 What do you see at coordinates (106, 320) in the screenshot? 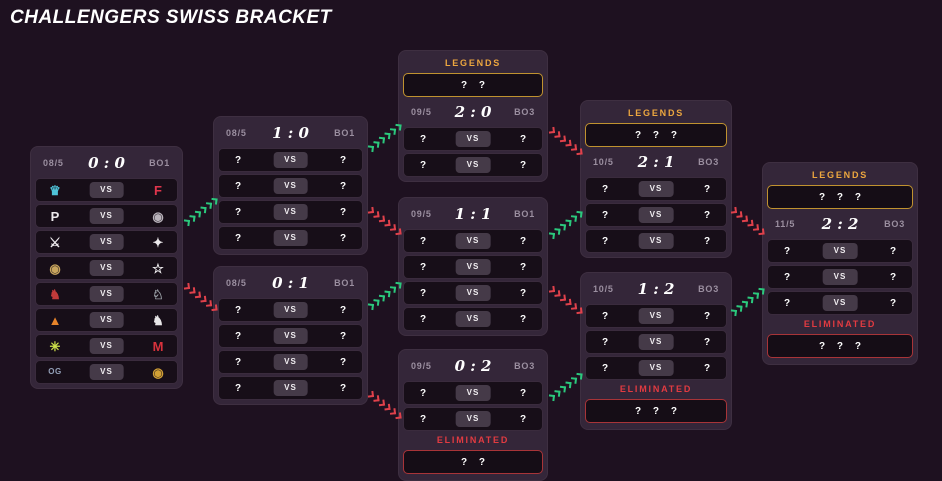
I see `match-row: ▲ ♞ VS` at bounding box center [106, 320].